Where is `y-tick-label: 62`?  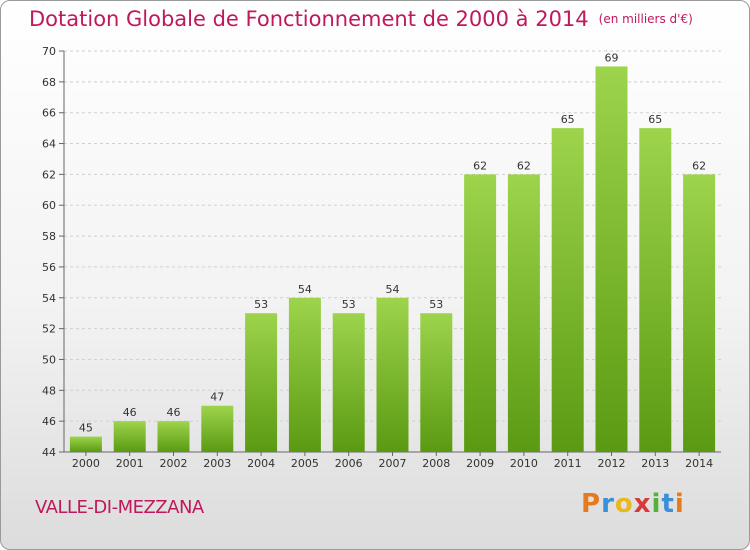
y-tick-label: 62 is located at coordinates (49, 174).